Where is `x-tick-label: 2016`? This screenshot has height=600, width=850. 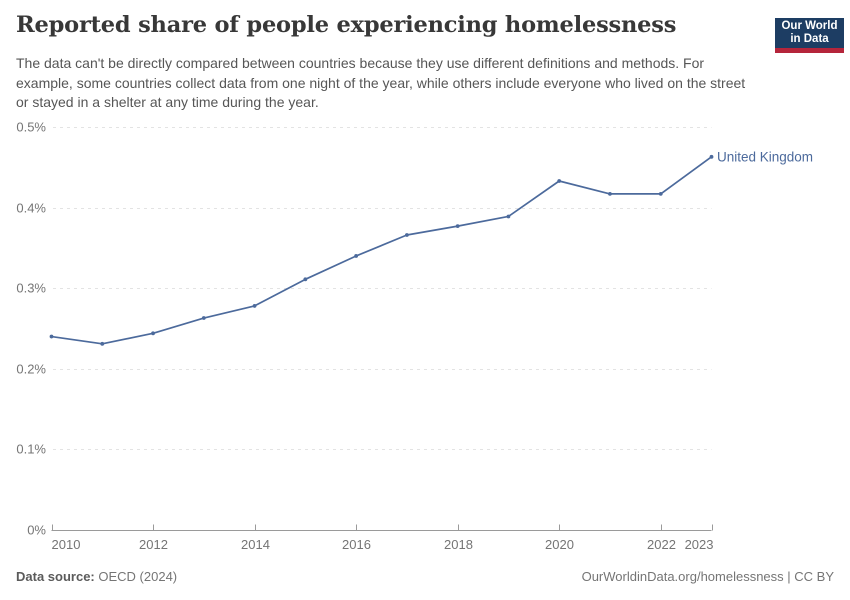 x-tick-label: 2016 is located at coordinates (356, 544).